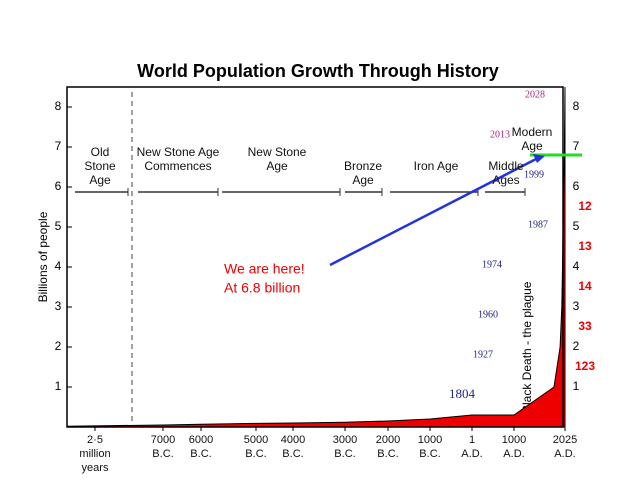  I want to click on annotation-line1: We are here!, so click(264, 269).